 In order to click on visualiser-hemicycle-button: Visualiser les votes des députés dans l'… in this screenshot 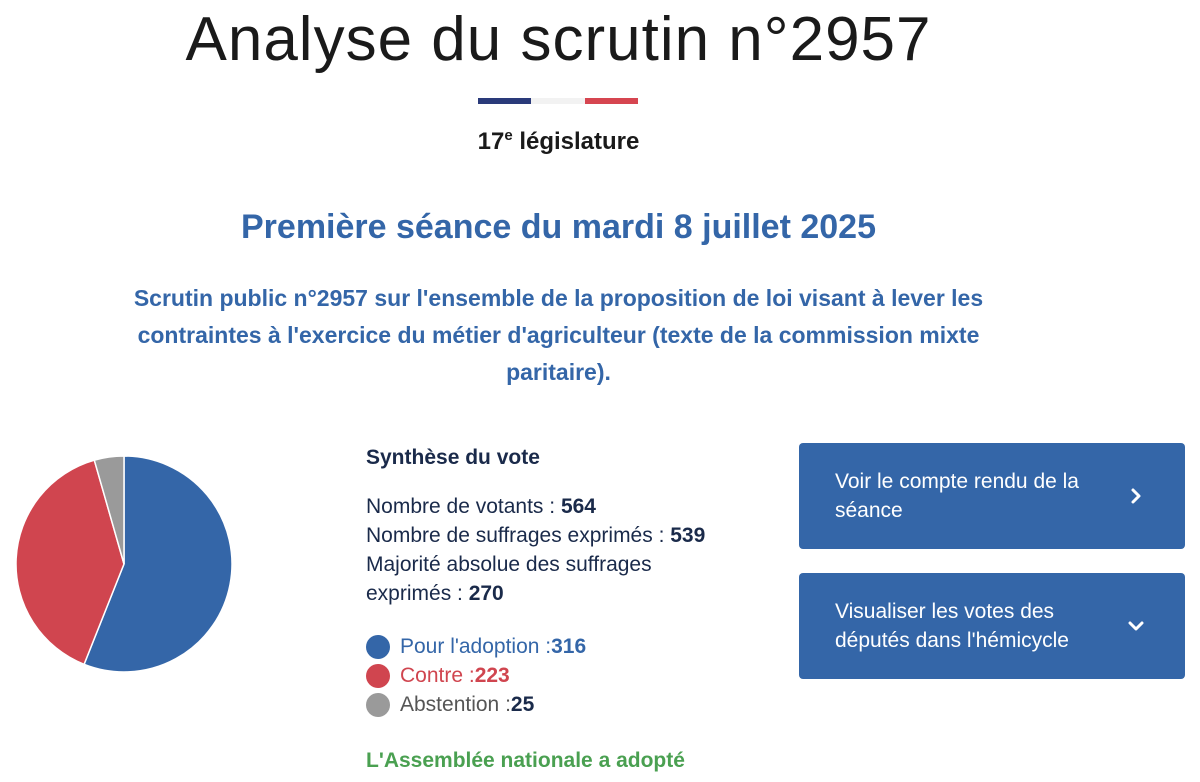, I will do `click(992, 626)`.